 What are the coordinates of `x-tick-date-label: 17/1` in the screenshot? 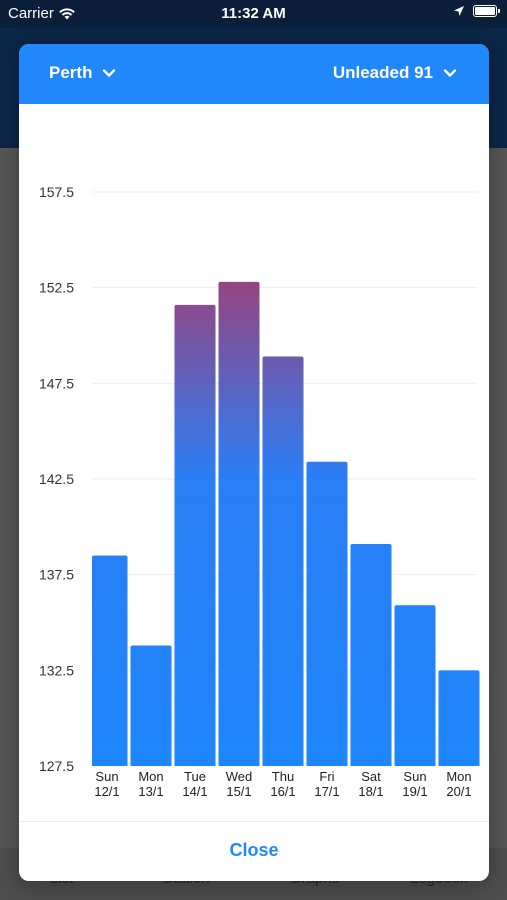 It's located at (326, 791).